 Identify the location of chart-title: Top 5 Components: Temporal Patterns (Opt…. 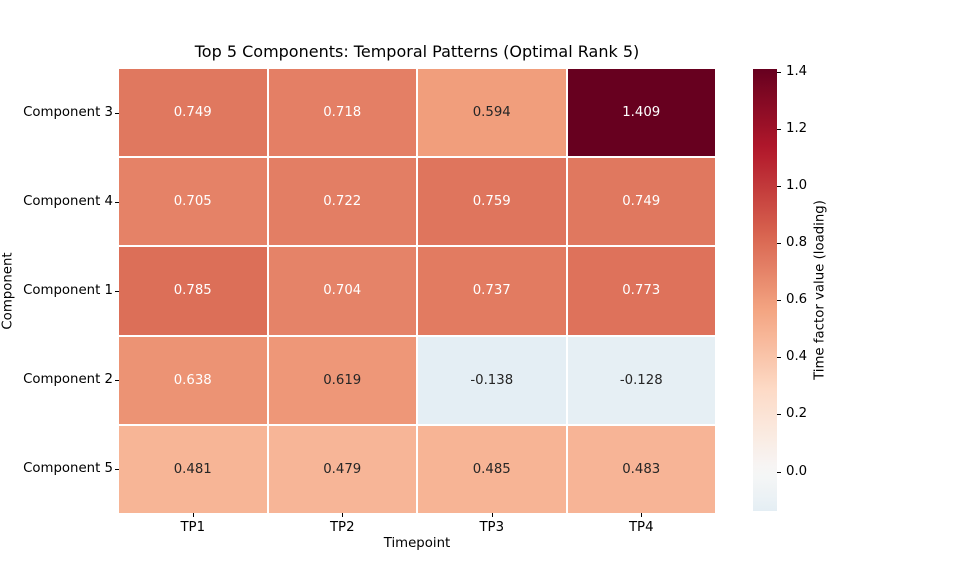
(417, 51).